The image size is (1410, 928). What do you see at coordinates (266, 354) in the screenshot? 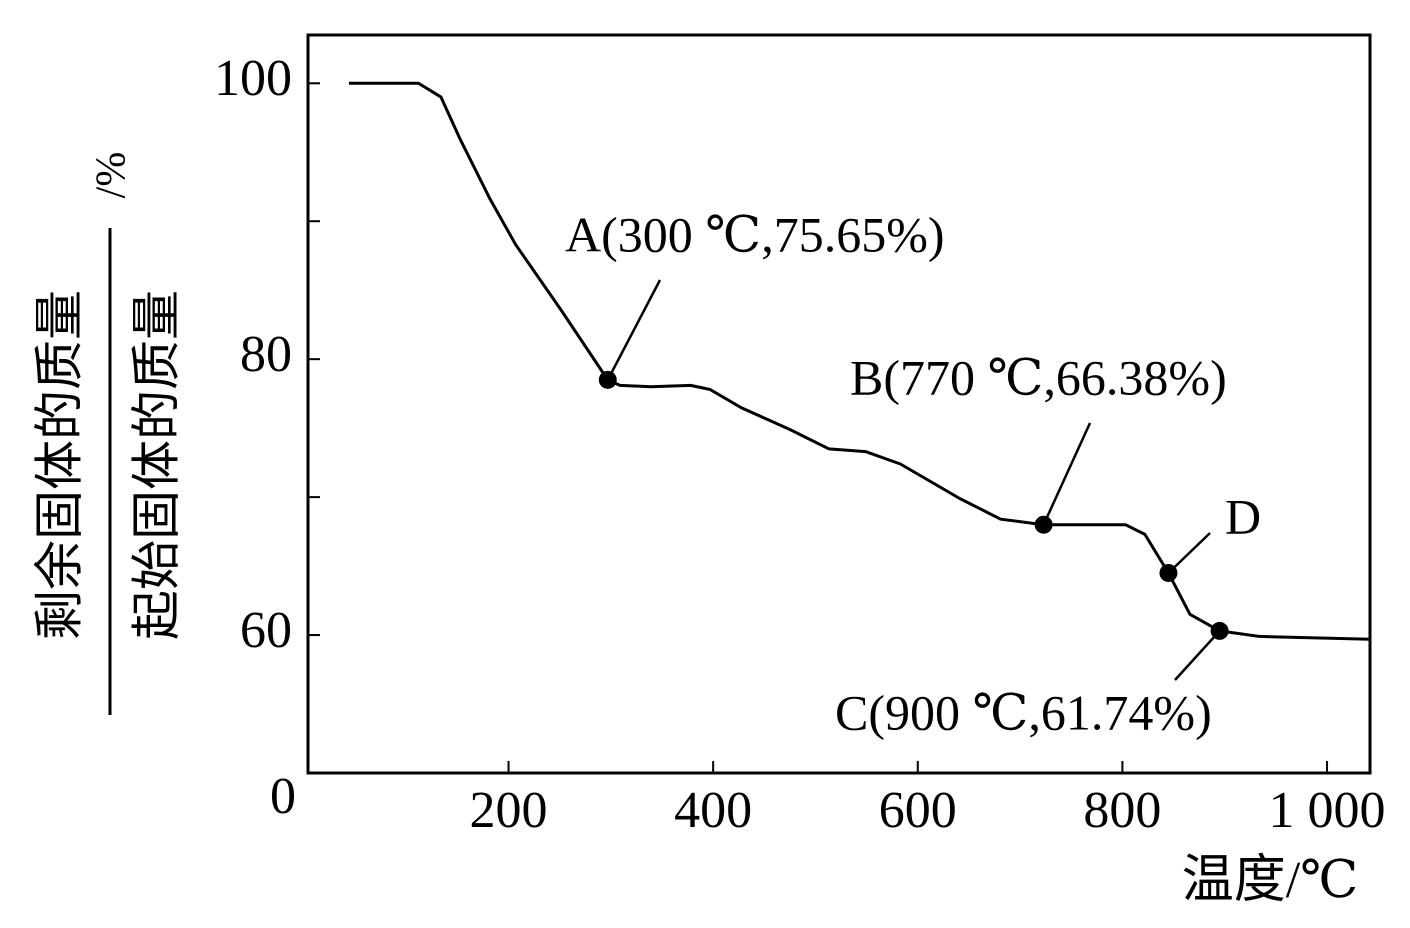
I see `y-tick-label: 80` at bounding box center [266, 354].